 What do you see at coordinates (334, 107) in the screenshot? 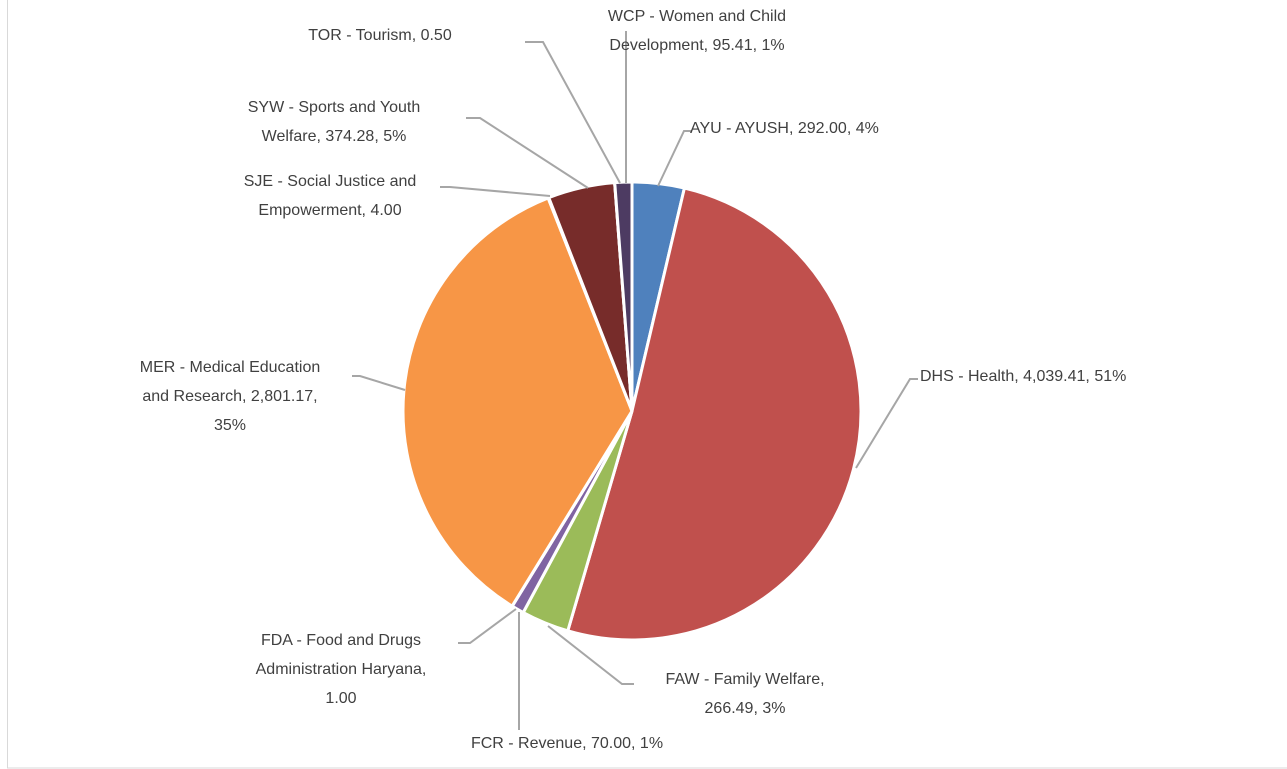
I see `data-label: SYW - Sports and Youth` at bounding box center [334, 107].